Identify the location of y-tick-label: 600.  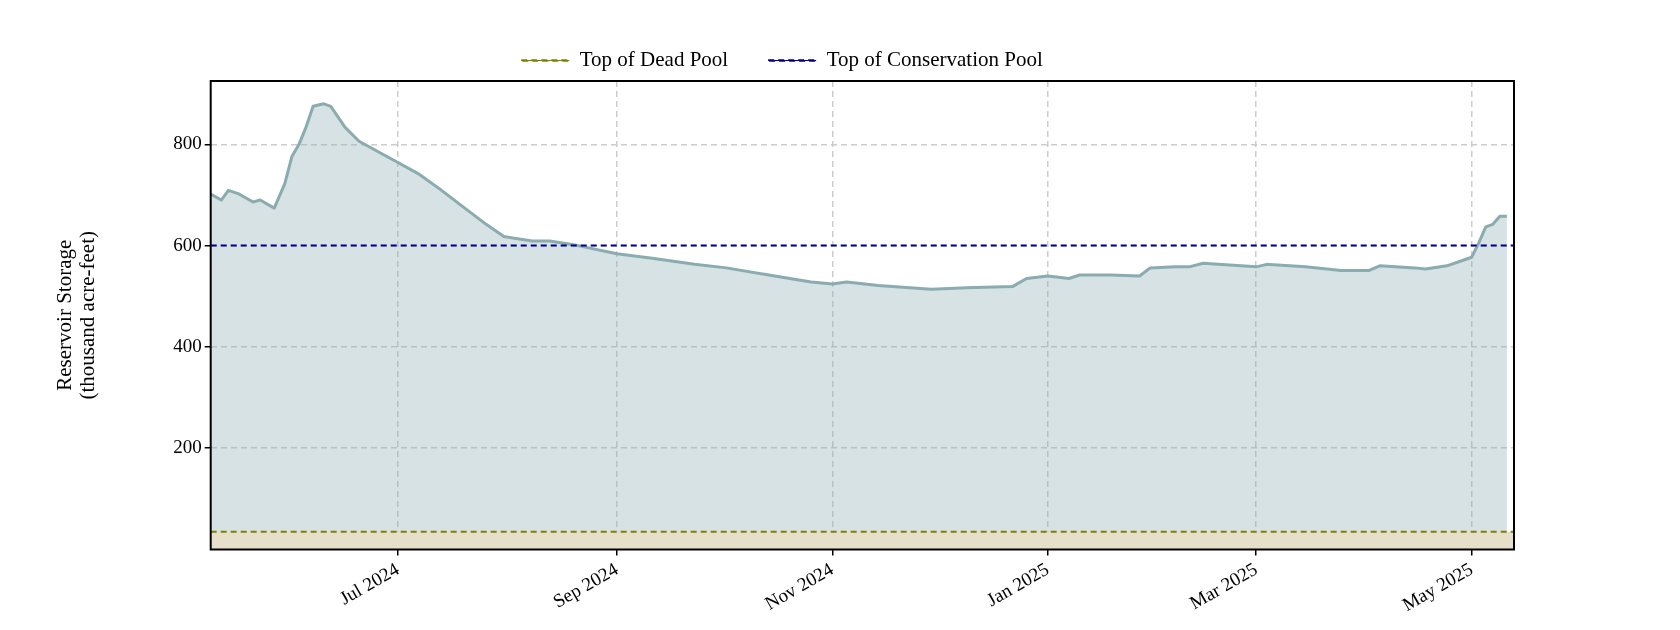
(187, 244).